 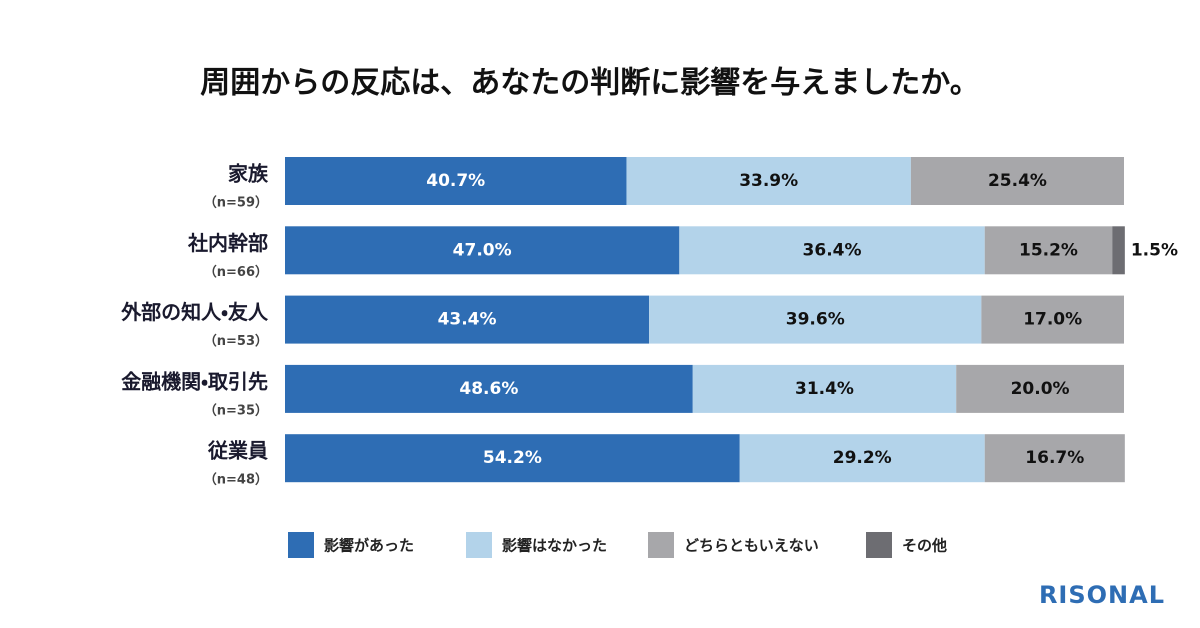 What do you see at coordinates (236, 341) in the screenshot?
I see `category-note: （n=53）` at bounding box center [236, 341].